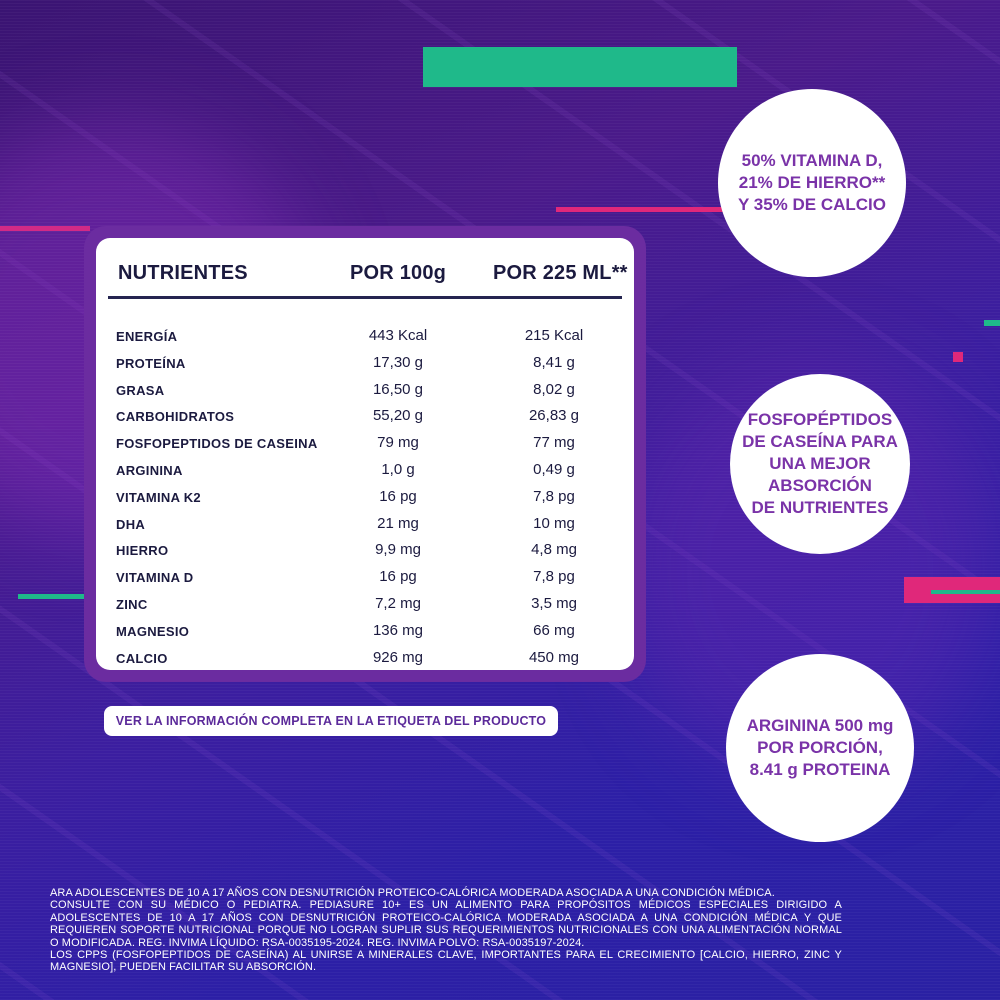 The image size is (1000, 1000). What do you see at coordinates (398, 389) in the screenshot?
I see `value-per-100g: 16,50 g` at bounding box center [398, 389].